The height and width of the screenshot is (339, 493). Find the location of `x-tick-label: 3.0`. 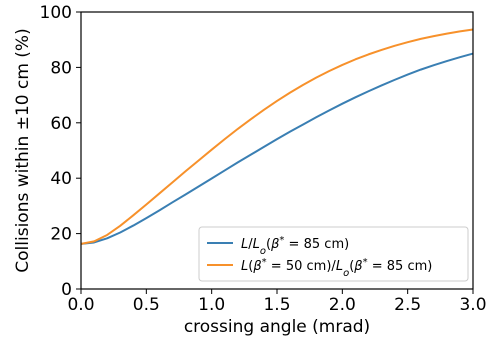

x-tick-label: 3.0 is located at coordinates (472, 305).